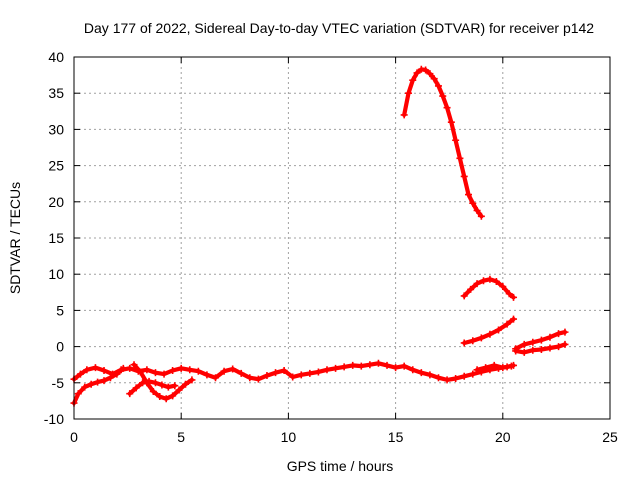 The height and width of the screenshot is (480, 640). Describe the element at coordinates (15, 238) in the screenshot. I see `y-axis-label: SDTVAR / TECUs` at that location.